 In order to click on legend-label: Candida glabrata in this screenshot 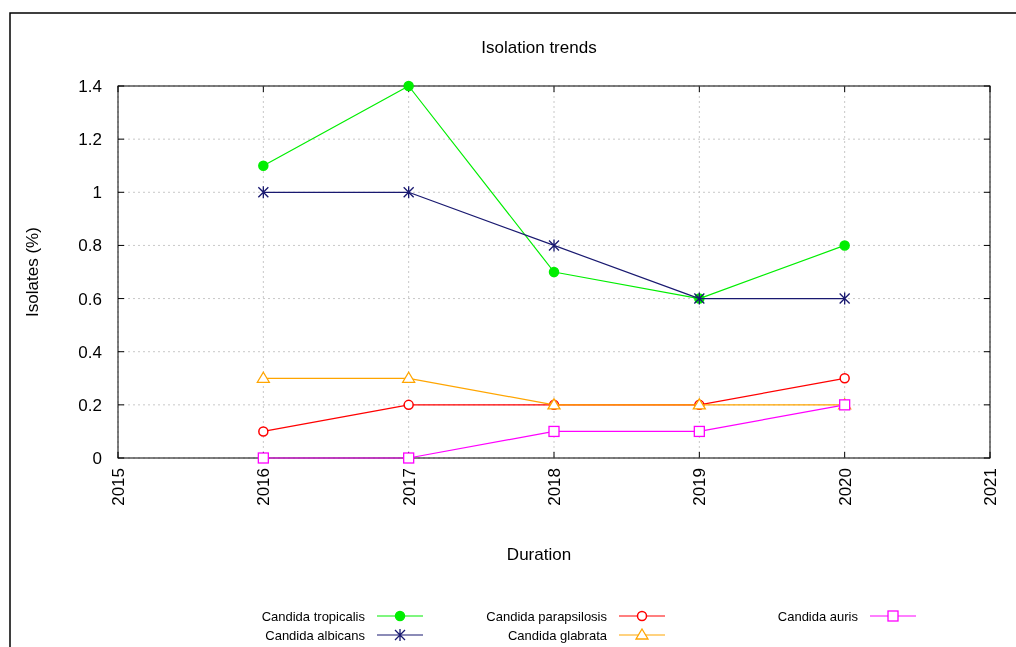, I will do `click(557, 635)`.